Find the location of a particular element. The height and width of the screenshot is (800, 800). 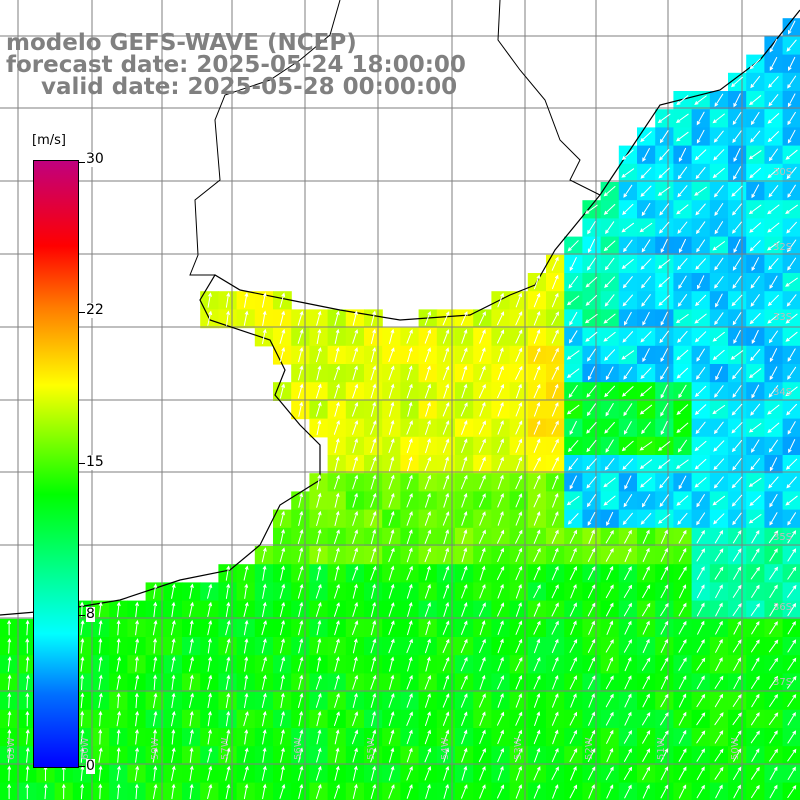

colorbar-gradient is located at coordinates (56, 464).